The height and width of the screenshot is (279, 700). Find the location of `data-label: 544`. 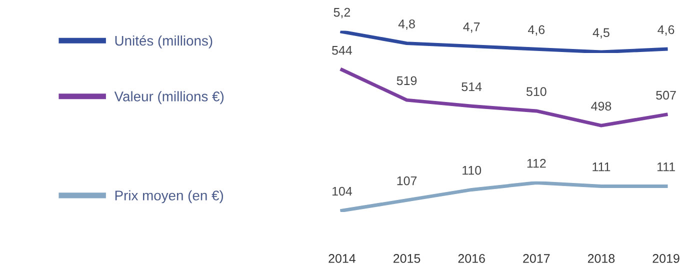

data-label: 544 is located at coordinates (342, 50).